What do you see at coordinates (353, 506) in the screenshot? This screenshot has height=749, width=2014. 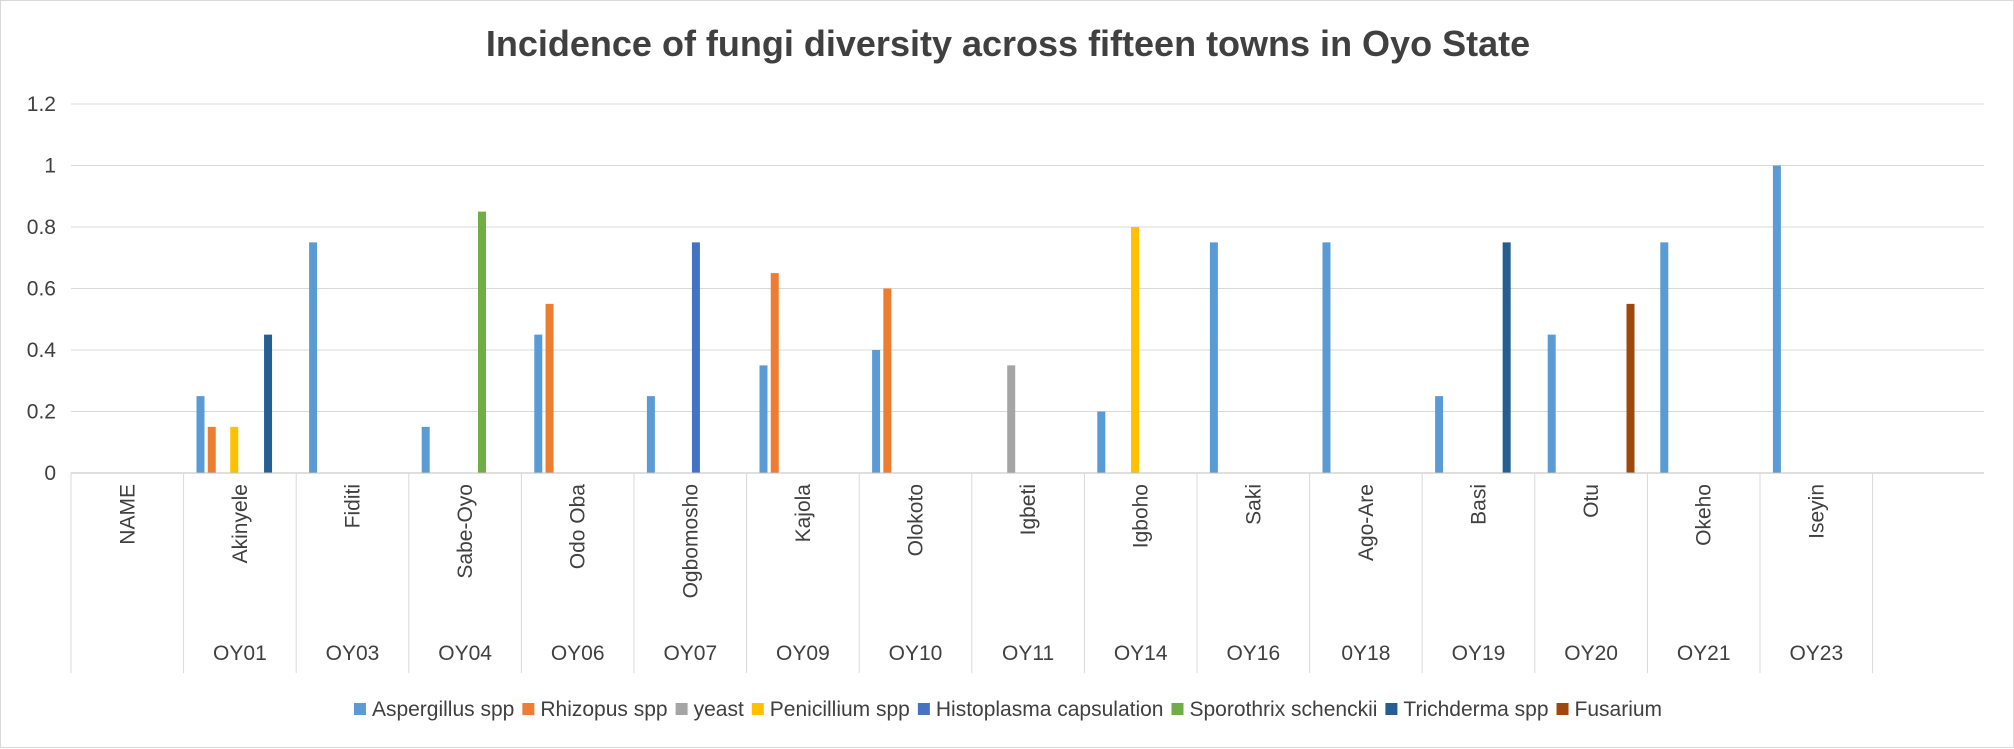 I see `category-label: Fiditi` at bounding box center [353, 506].